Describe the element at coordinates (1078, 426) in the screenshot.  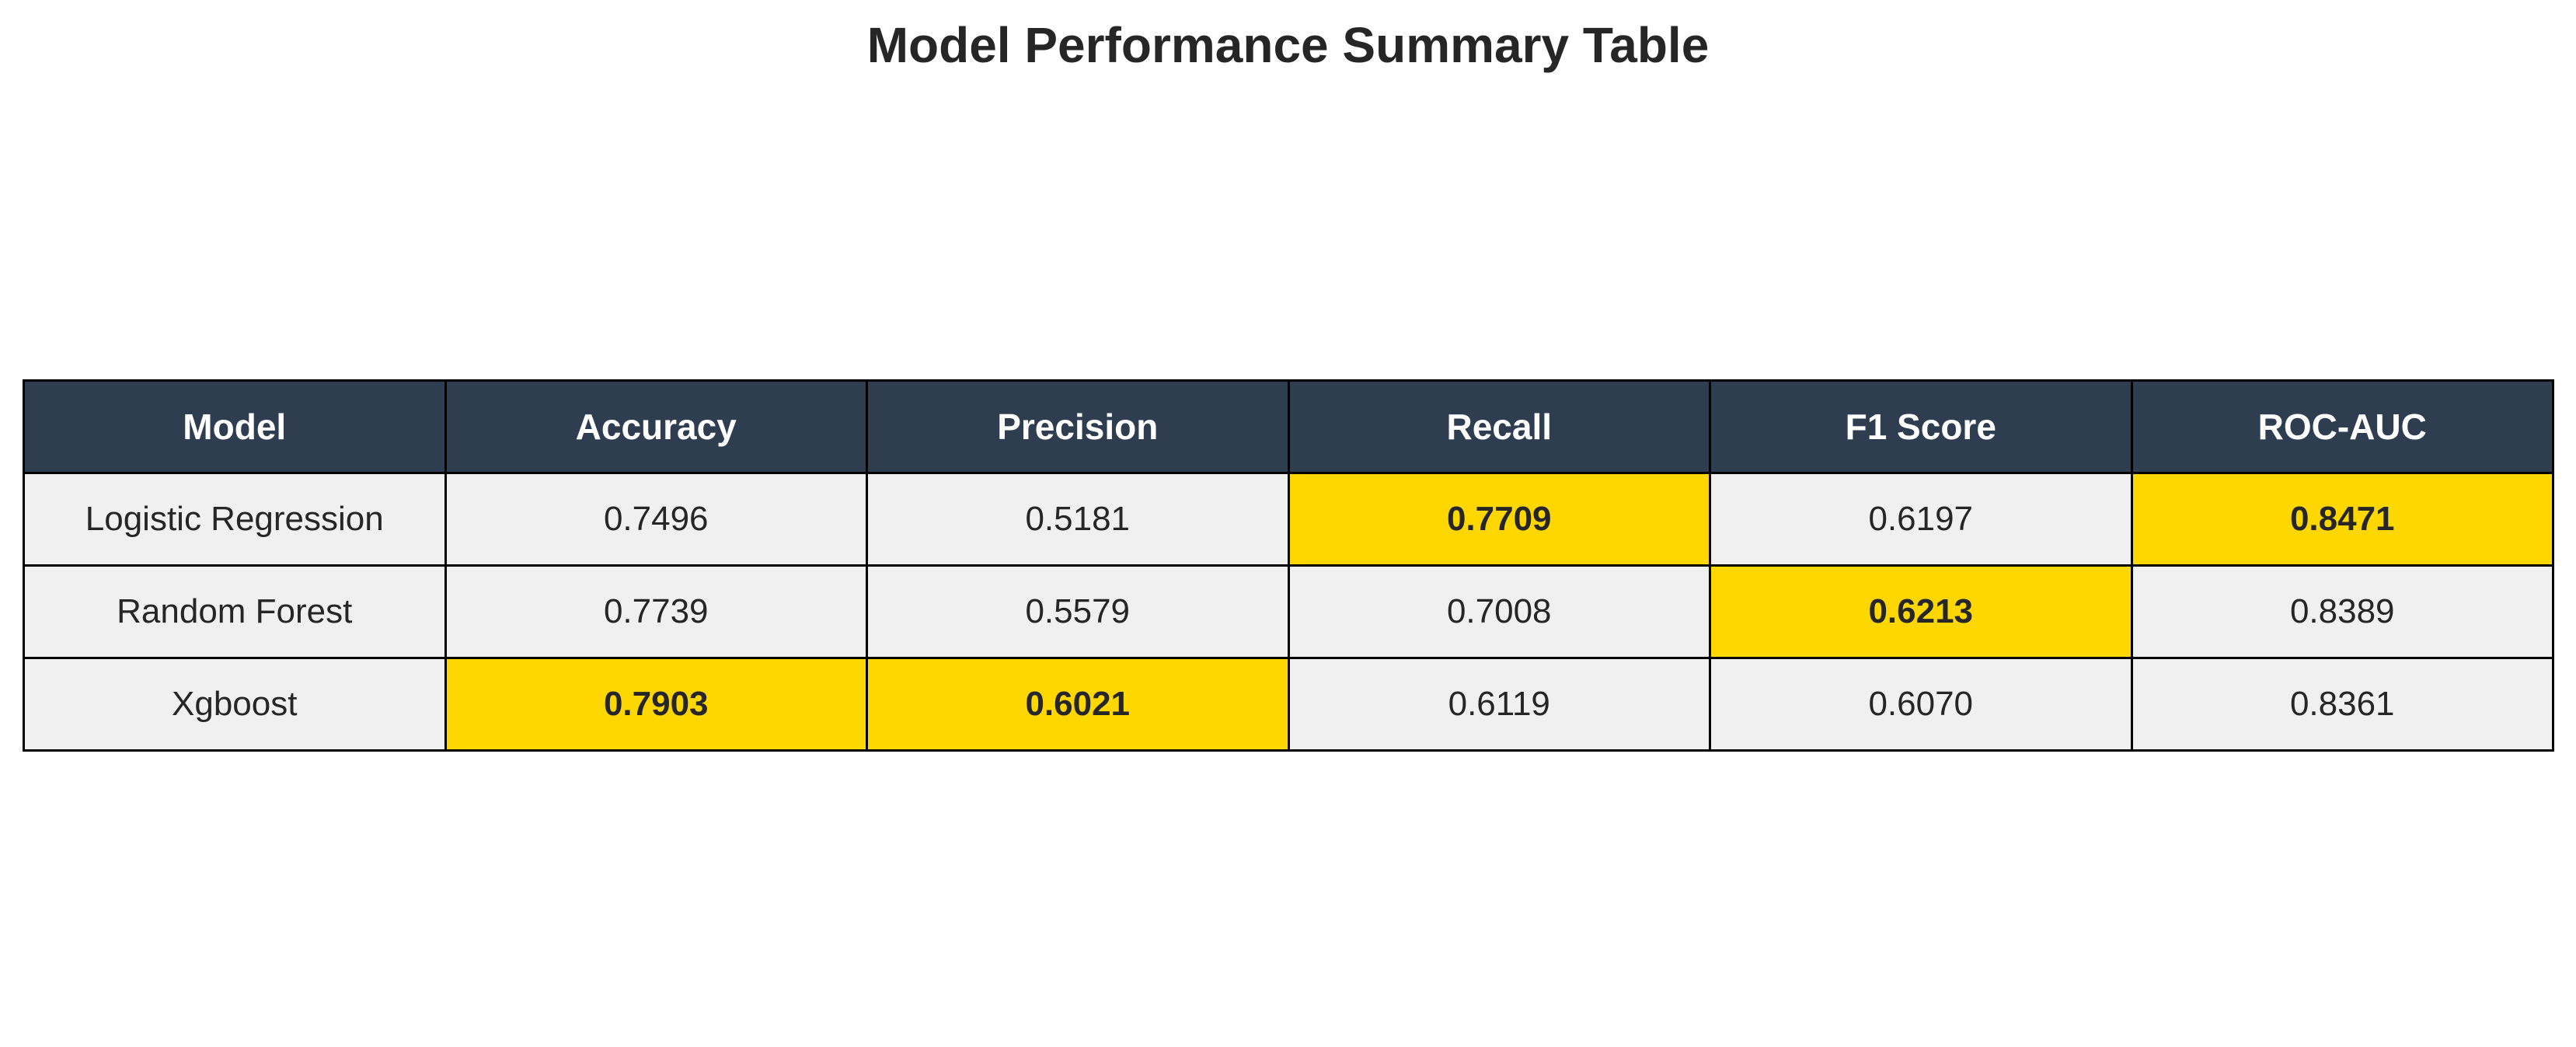
I see `header-cell-precision: Precision` at that location.